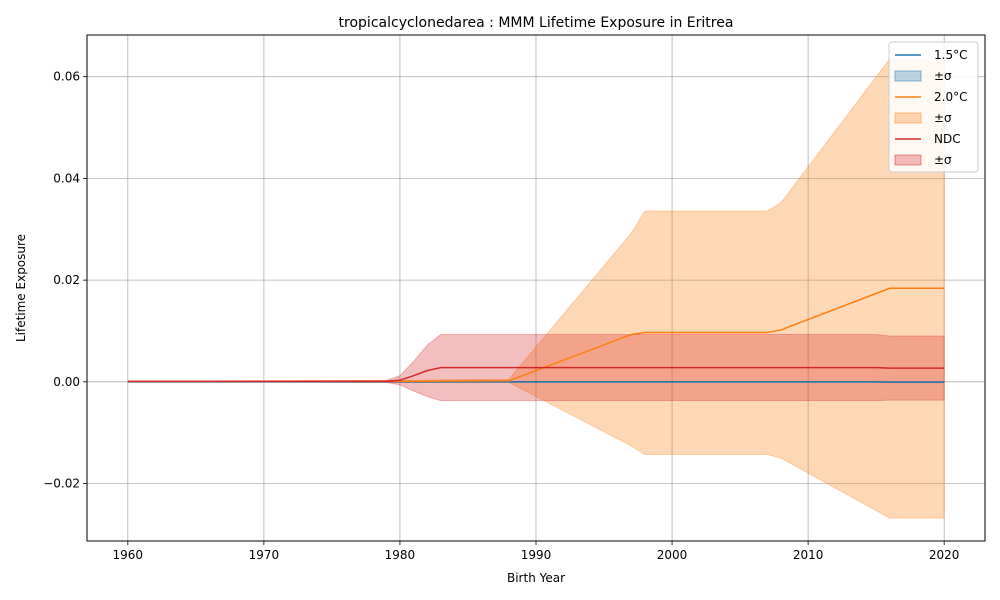  What do you see at coordinates (944, 555) in the screenshot?
I see `x-tick-label: 2020` at bounding box center [944, 555].